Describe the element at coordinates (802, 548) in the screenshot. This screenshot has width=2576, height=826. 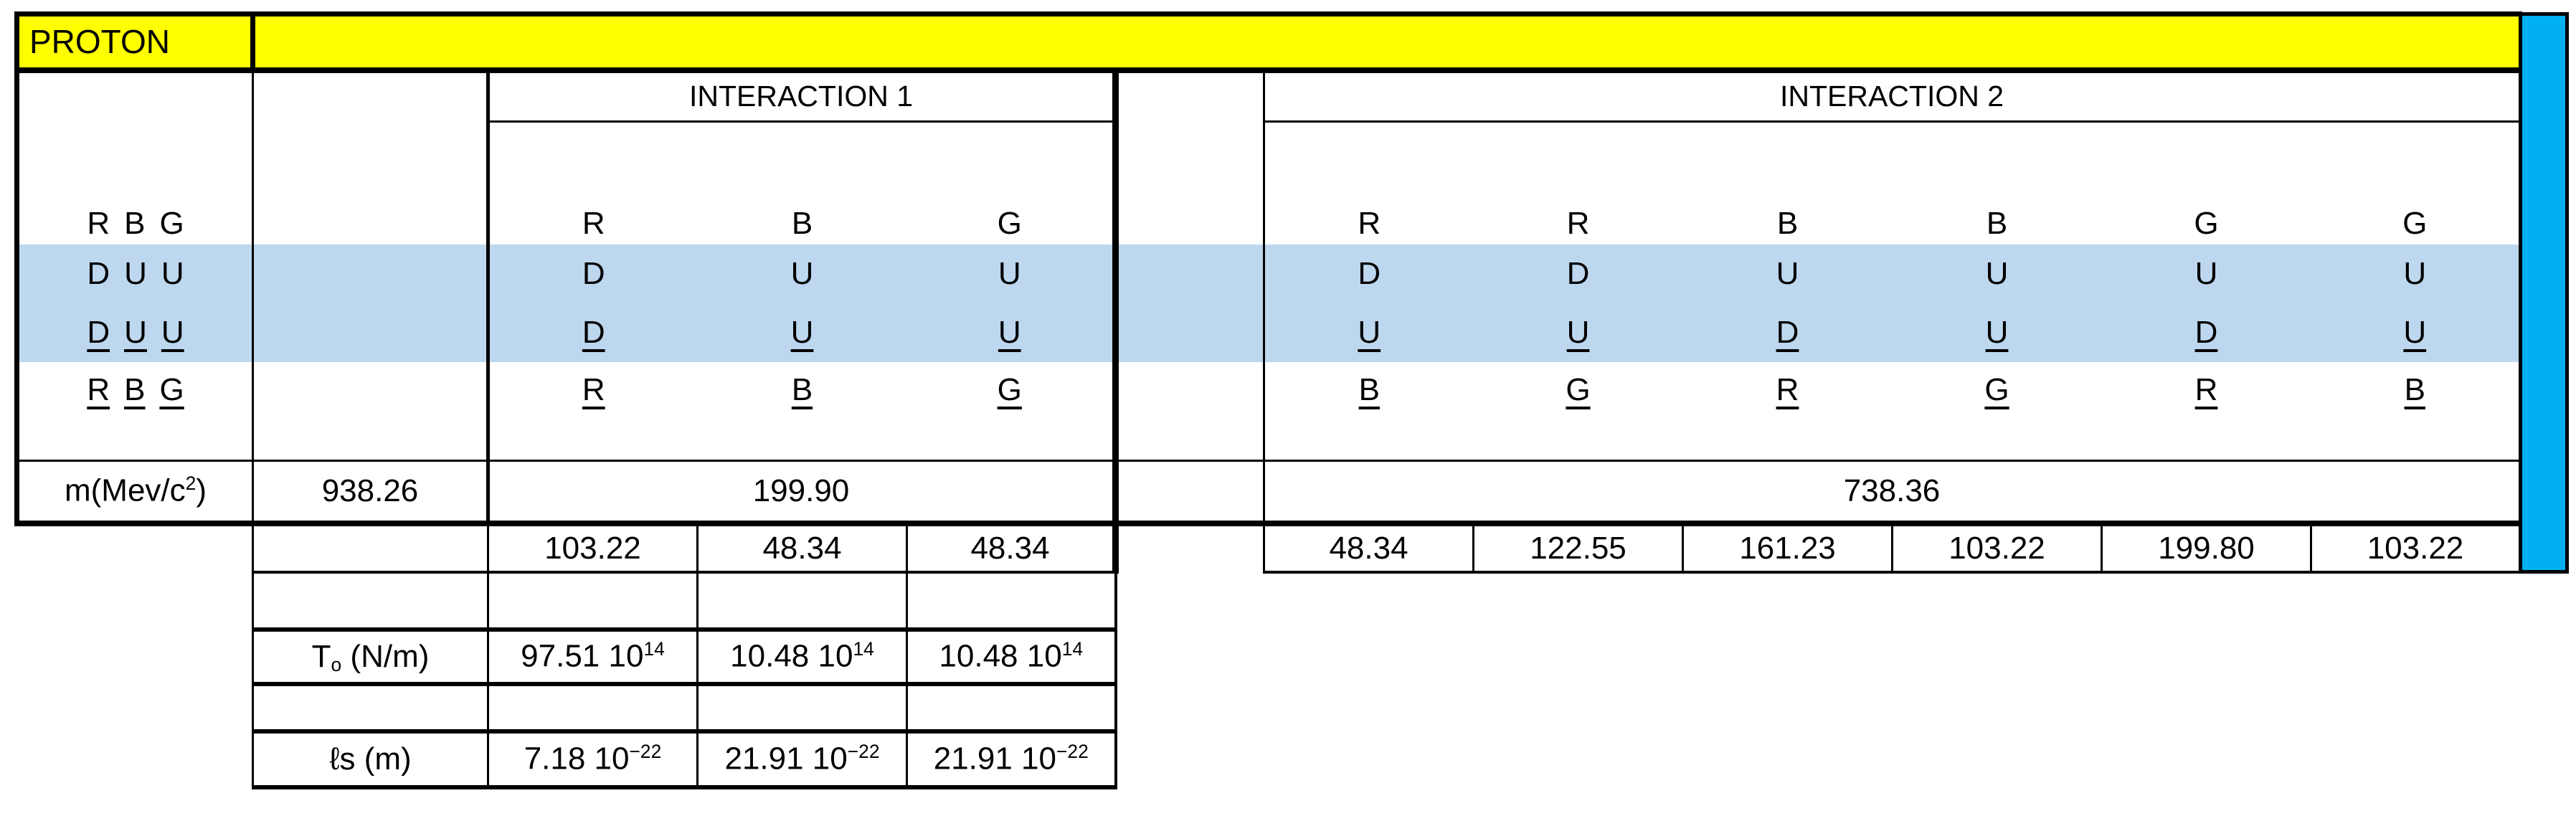
I see `energy-value-cell: 48.34` at that location.